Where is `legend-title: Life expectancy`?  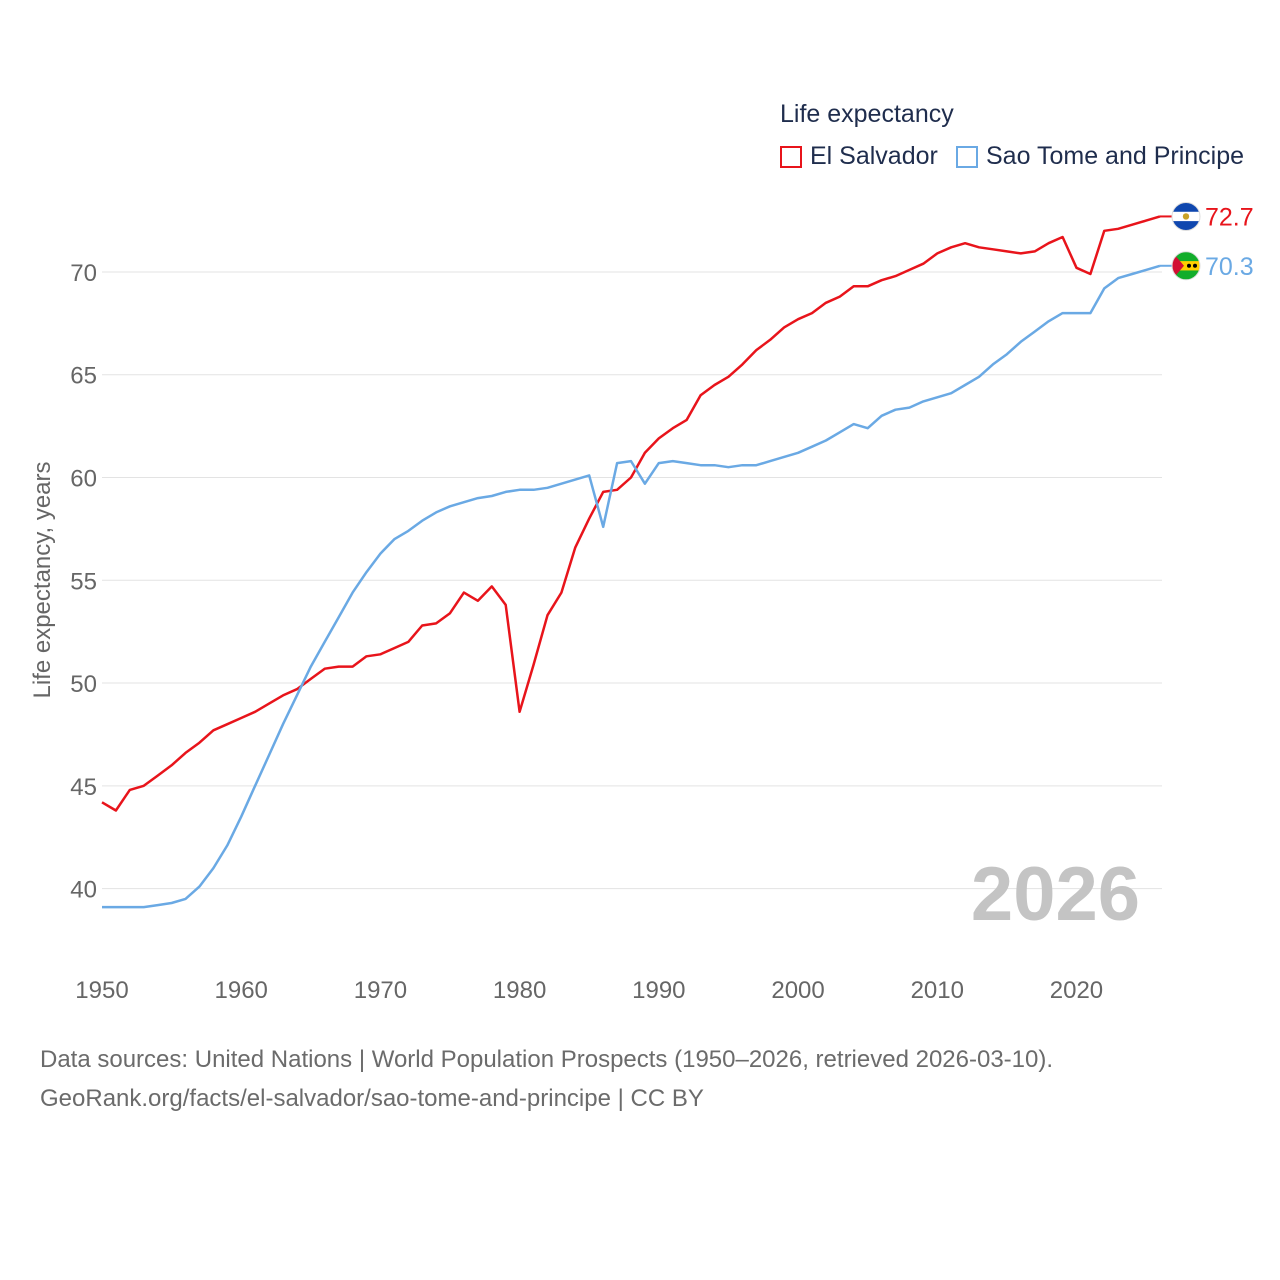 legend-title: Life expectancy is located at coordinates (867, 114).